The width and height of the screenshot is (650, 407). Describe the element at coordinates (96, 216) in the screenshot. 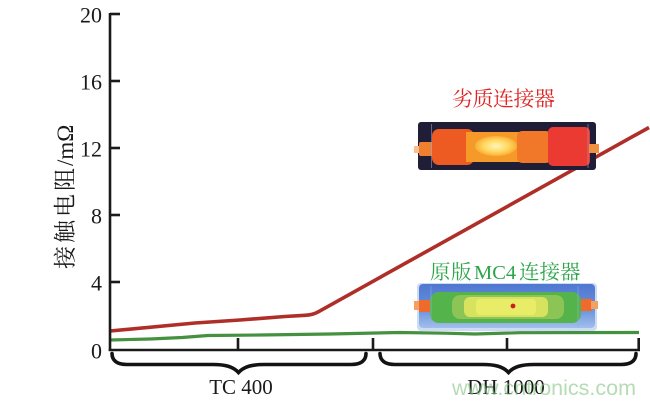

I see `svg-text: 8` at that location.